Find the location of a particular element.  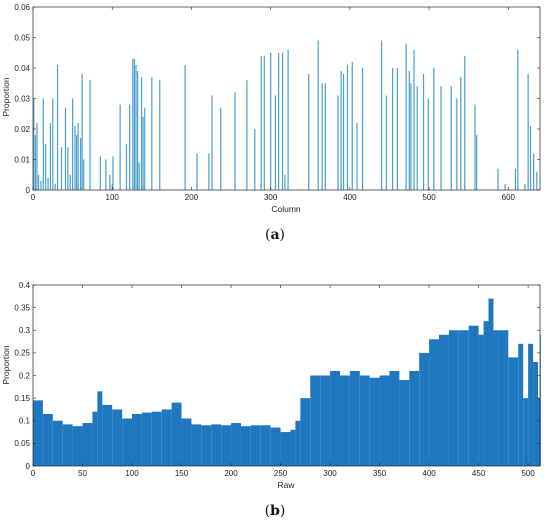

chart-b-x-tick-label: 200 is located at coordinates (231, 473).